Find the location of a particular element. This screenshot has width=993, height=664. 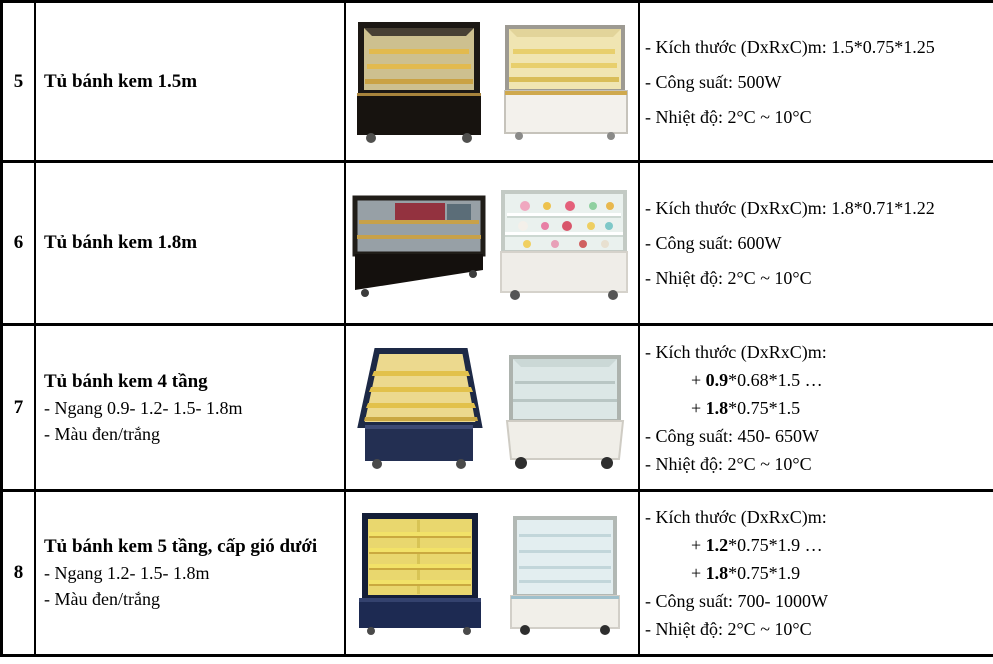

row-number: 8 is located at coordinates (18, 573).